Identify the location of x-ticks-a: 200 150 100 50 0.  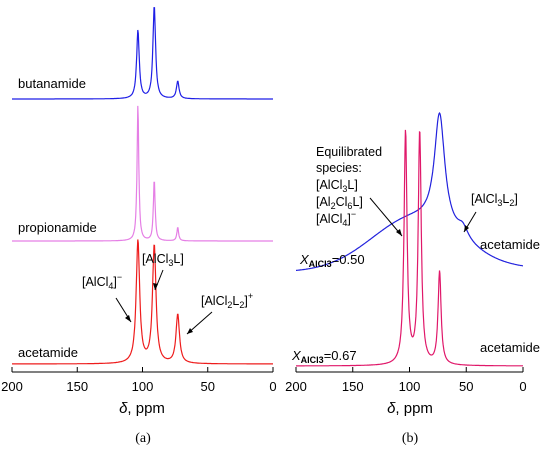
(139, 380).